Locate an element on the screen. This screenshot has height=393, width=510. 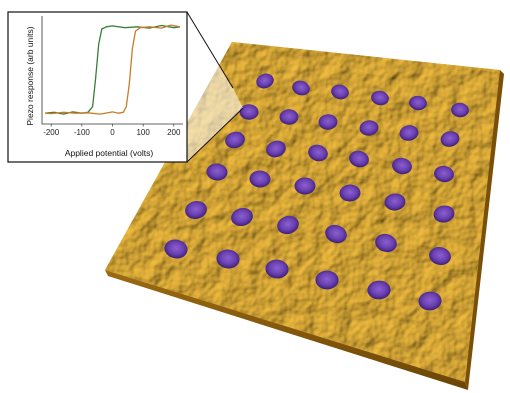
inset-frame is located at coordinates (97, 87).